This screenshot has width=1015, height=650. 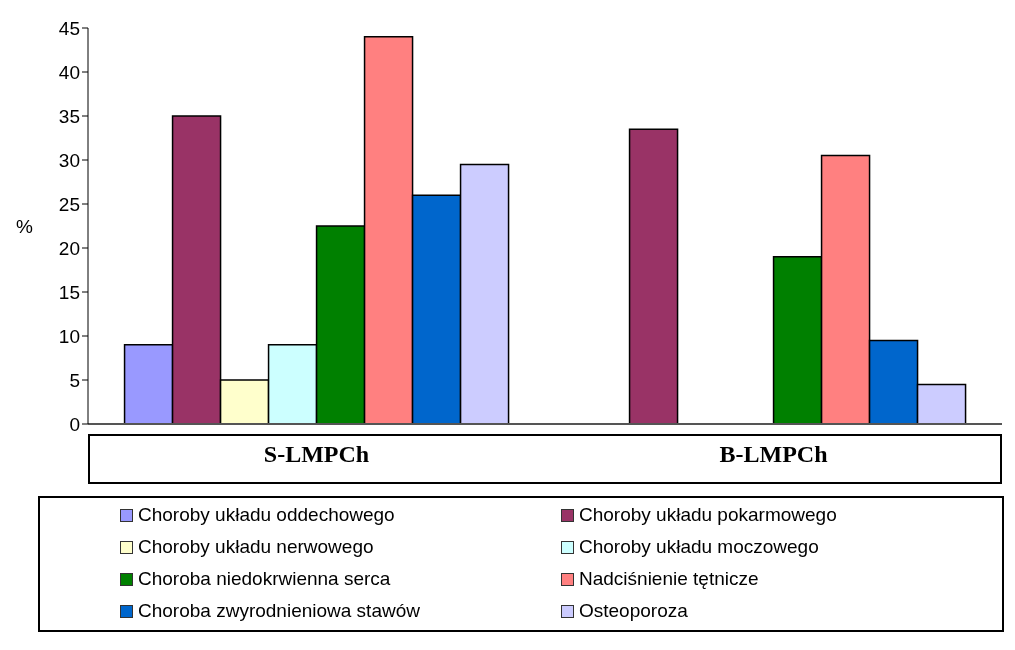 What do you see at coordinates (69, 204) in the screenshot?
I see `y-tick-label: 25` at bounding box center [69, 204].